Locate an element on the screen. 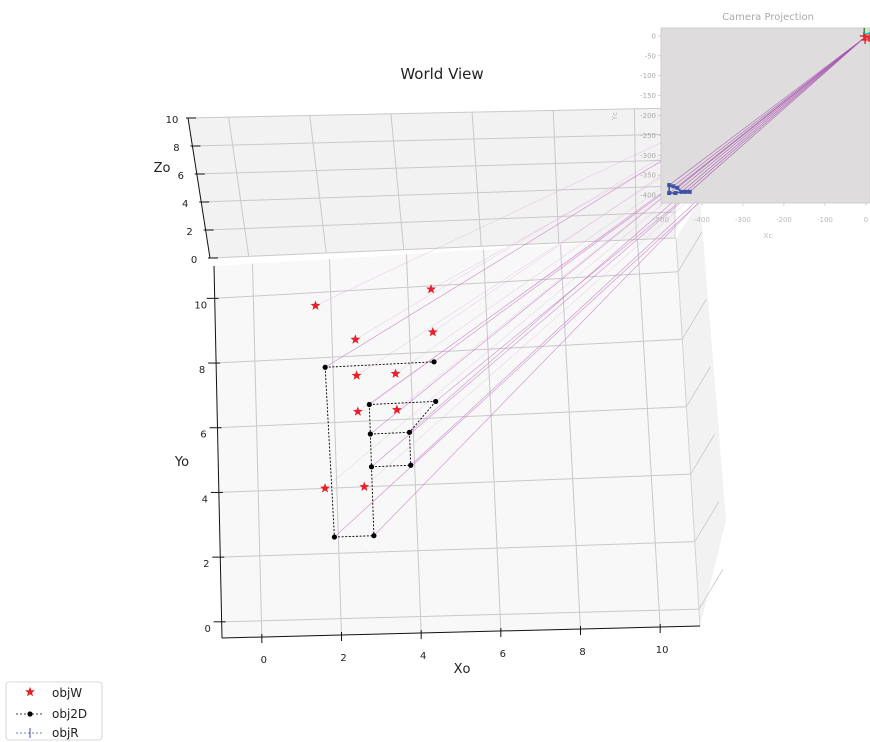  world-side-pane is located at coordinates (701, 413).